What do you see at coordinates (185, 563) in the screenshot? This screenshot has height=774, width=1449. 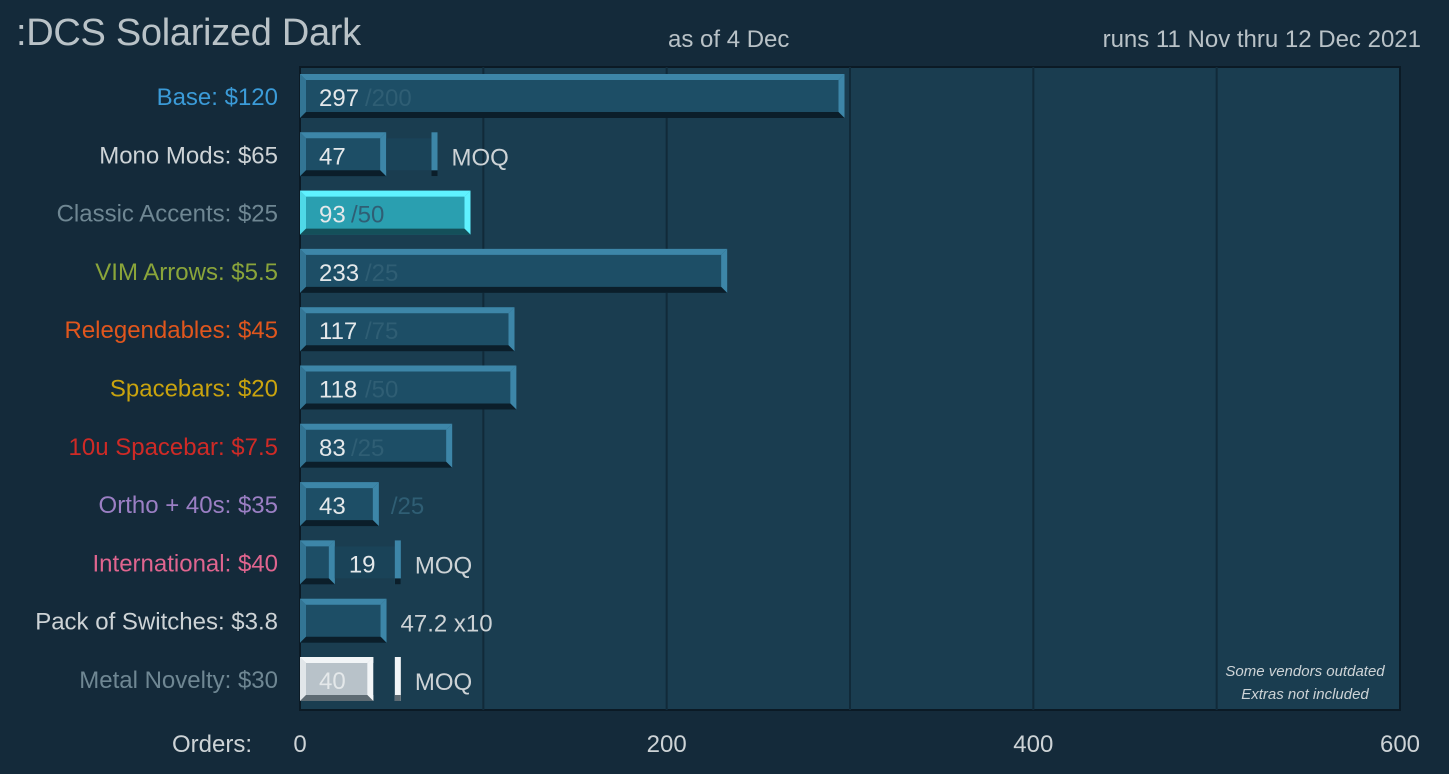 I see `category-label: International: $40` at bounding box center [185, 563].